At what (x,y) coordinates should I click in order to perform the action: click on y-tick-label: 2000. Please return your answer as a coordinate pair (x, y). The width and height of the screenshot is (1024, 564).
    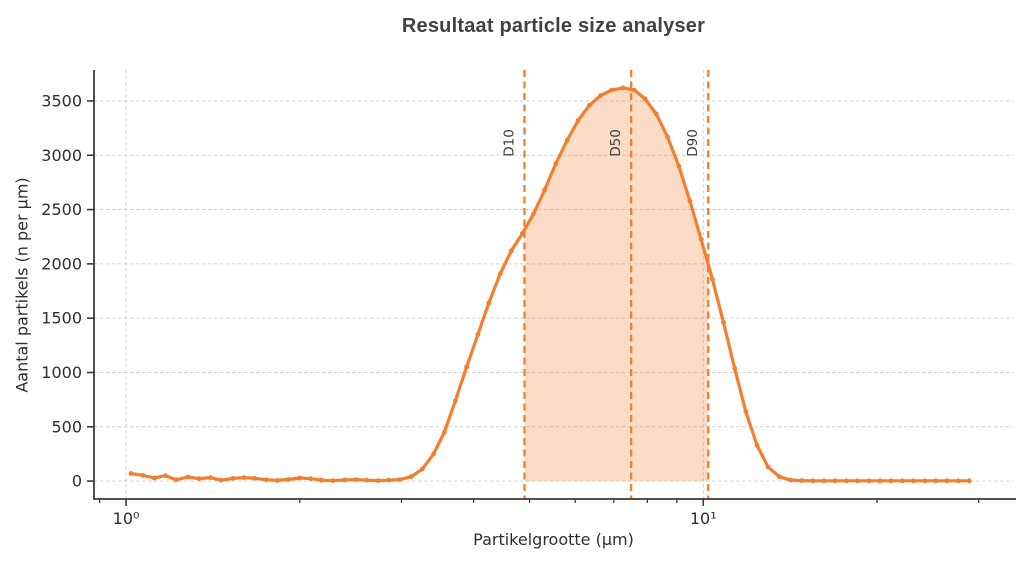
    Looking at the image, I should click on (61, 263).